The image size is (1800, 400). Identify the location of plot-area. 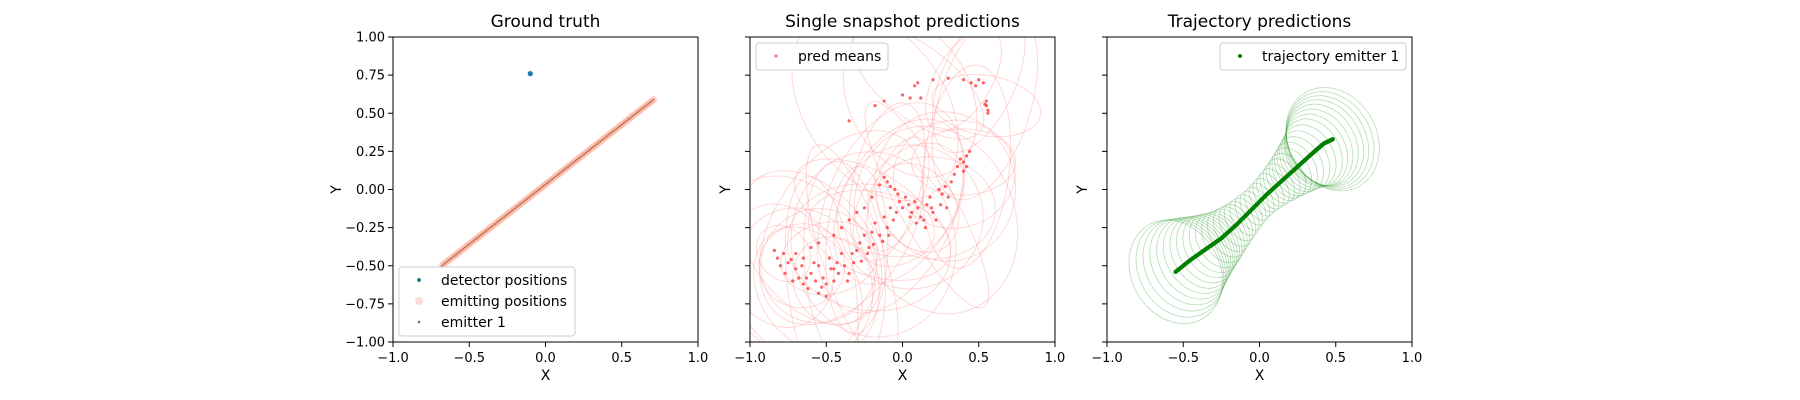
(896, 189).